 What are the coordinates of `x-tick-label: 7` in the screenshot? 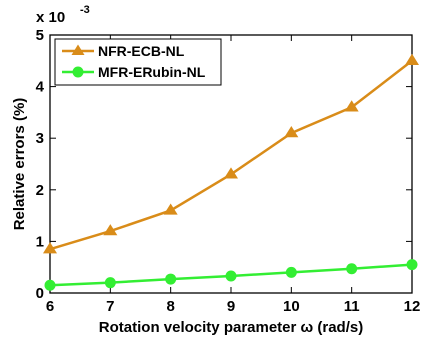 It's located at (110, 306).